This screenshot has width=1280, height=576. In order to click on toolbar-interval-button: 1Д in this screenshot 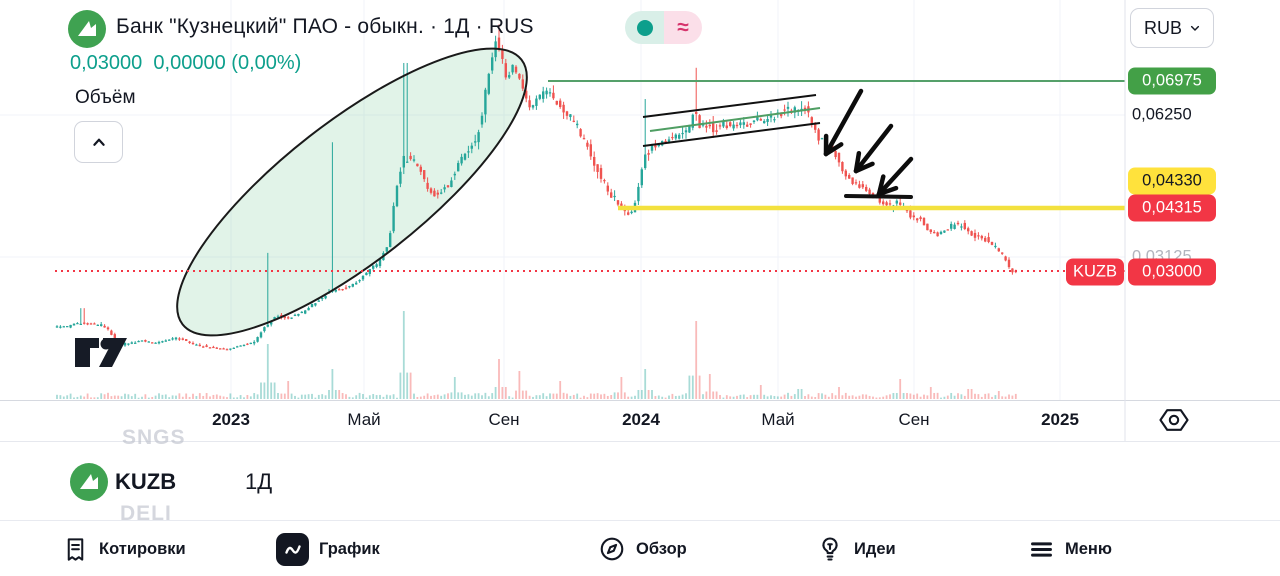, I will do `click(259, 481)`.